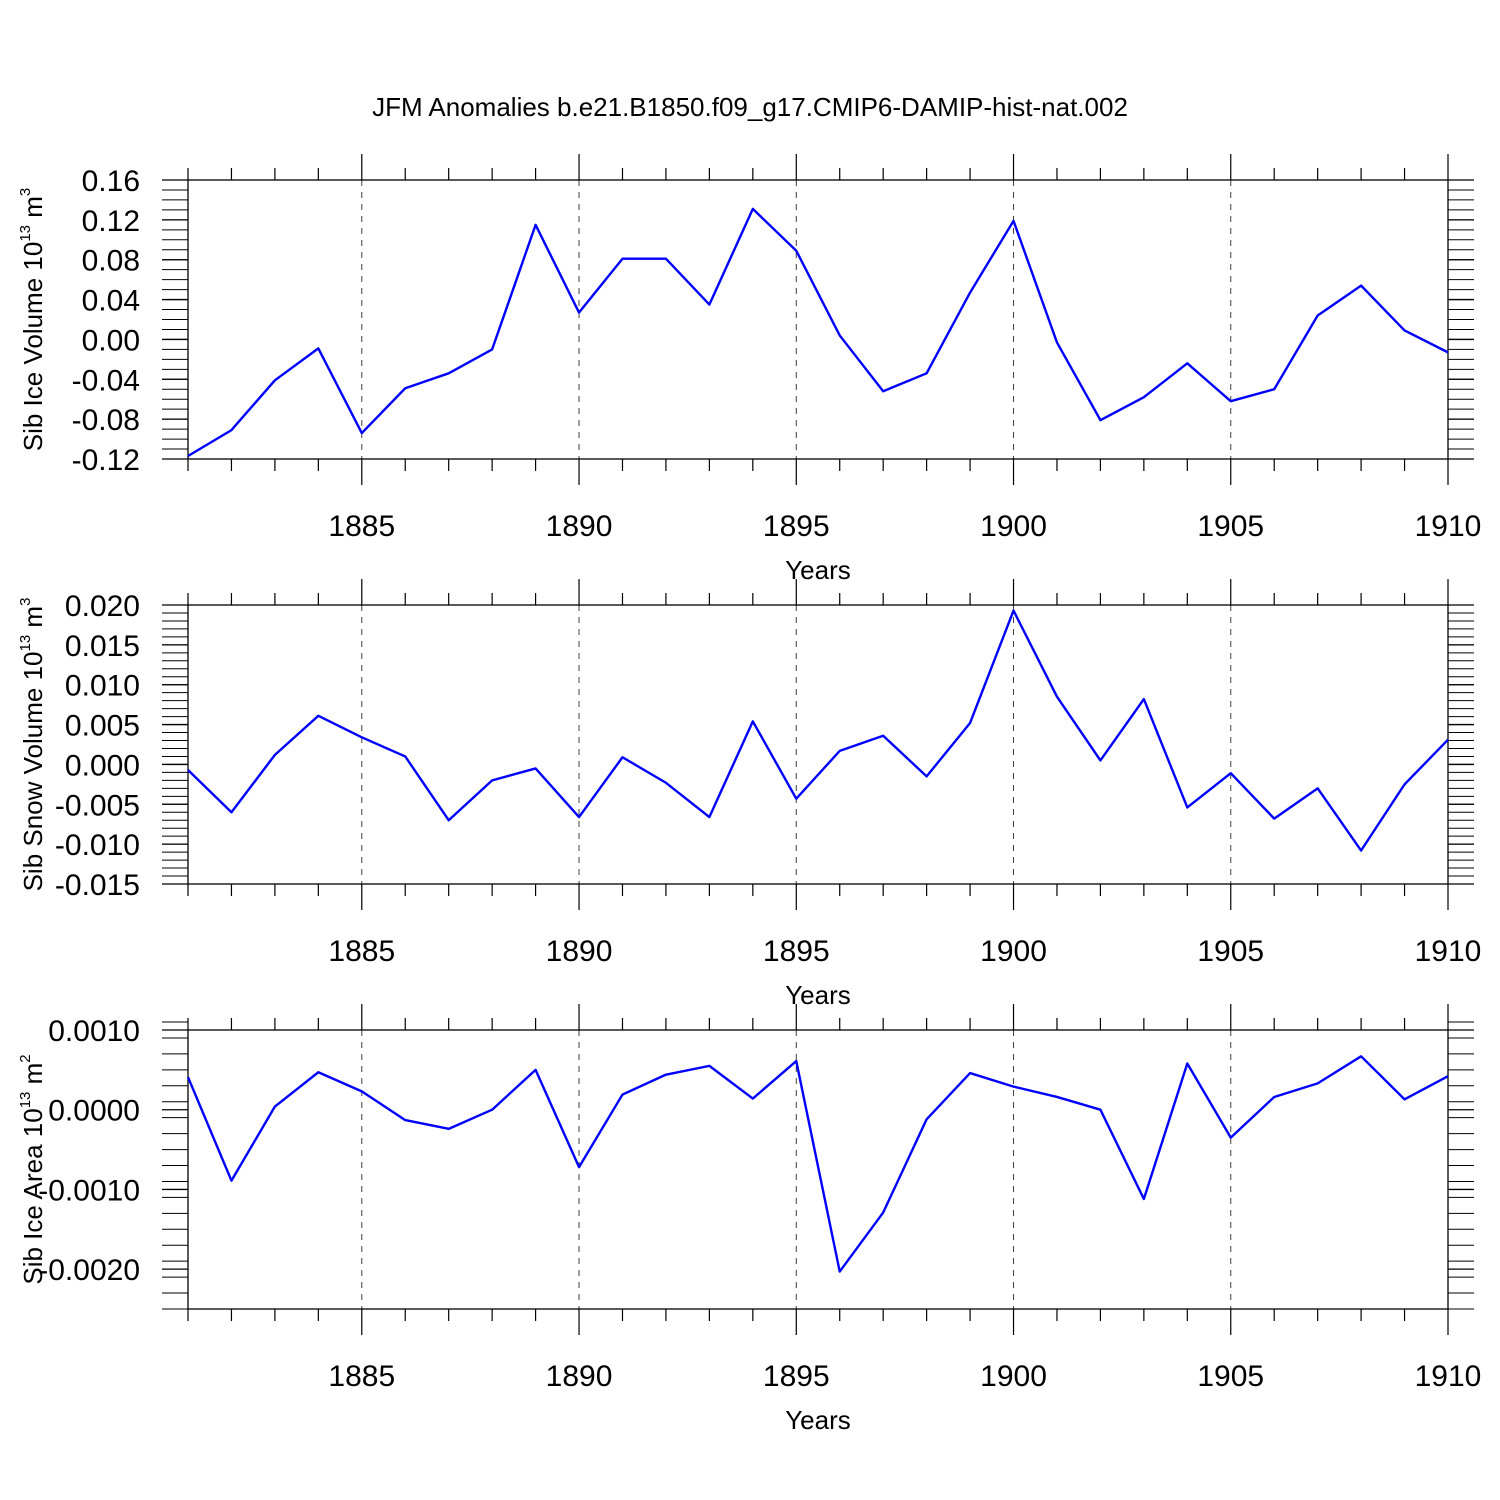  I want to click on y-tick-label: 0.12, so click(111, 221).